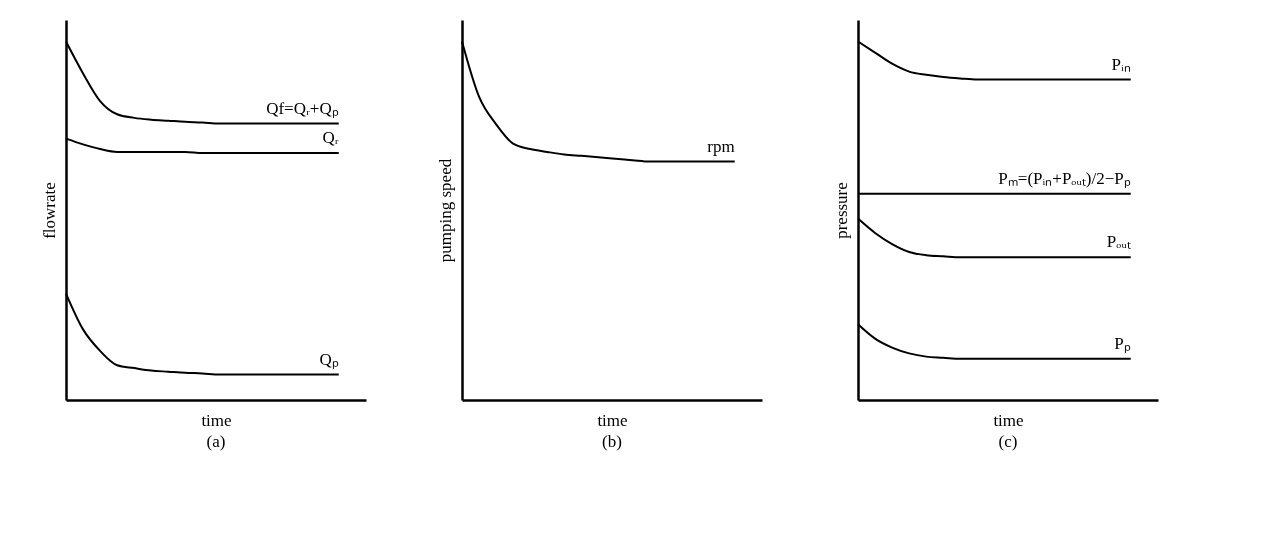 The image size is (1268, 546). What do you see at coordinates (841, 210) in the screenshot?
I see `y-axis-title: pressure` at bounding box center [841, 210].